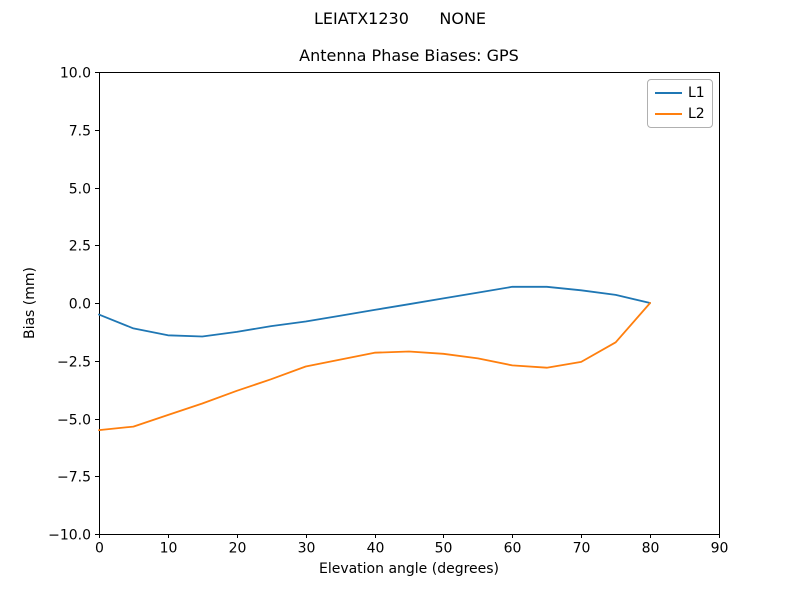 This screenshot has height=600, width=800. I want to click on x-tick-label: 20, so click(238, 549).